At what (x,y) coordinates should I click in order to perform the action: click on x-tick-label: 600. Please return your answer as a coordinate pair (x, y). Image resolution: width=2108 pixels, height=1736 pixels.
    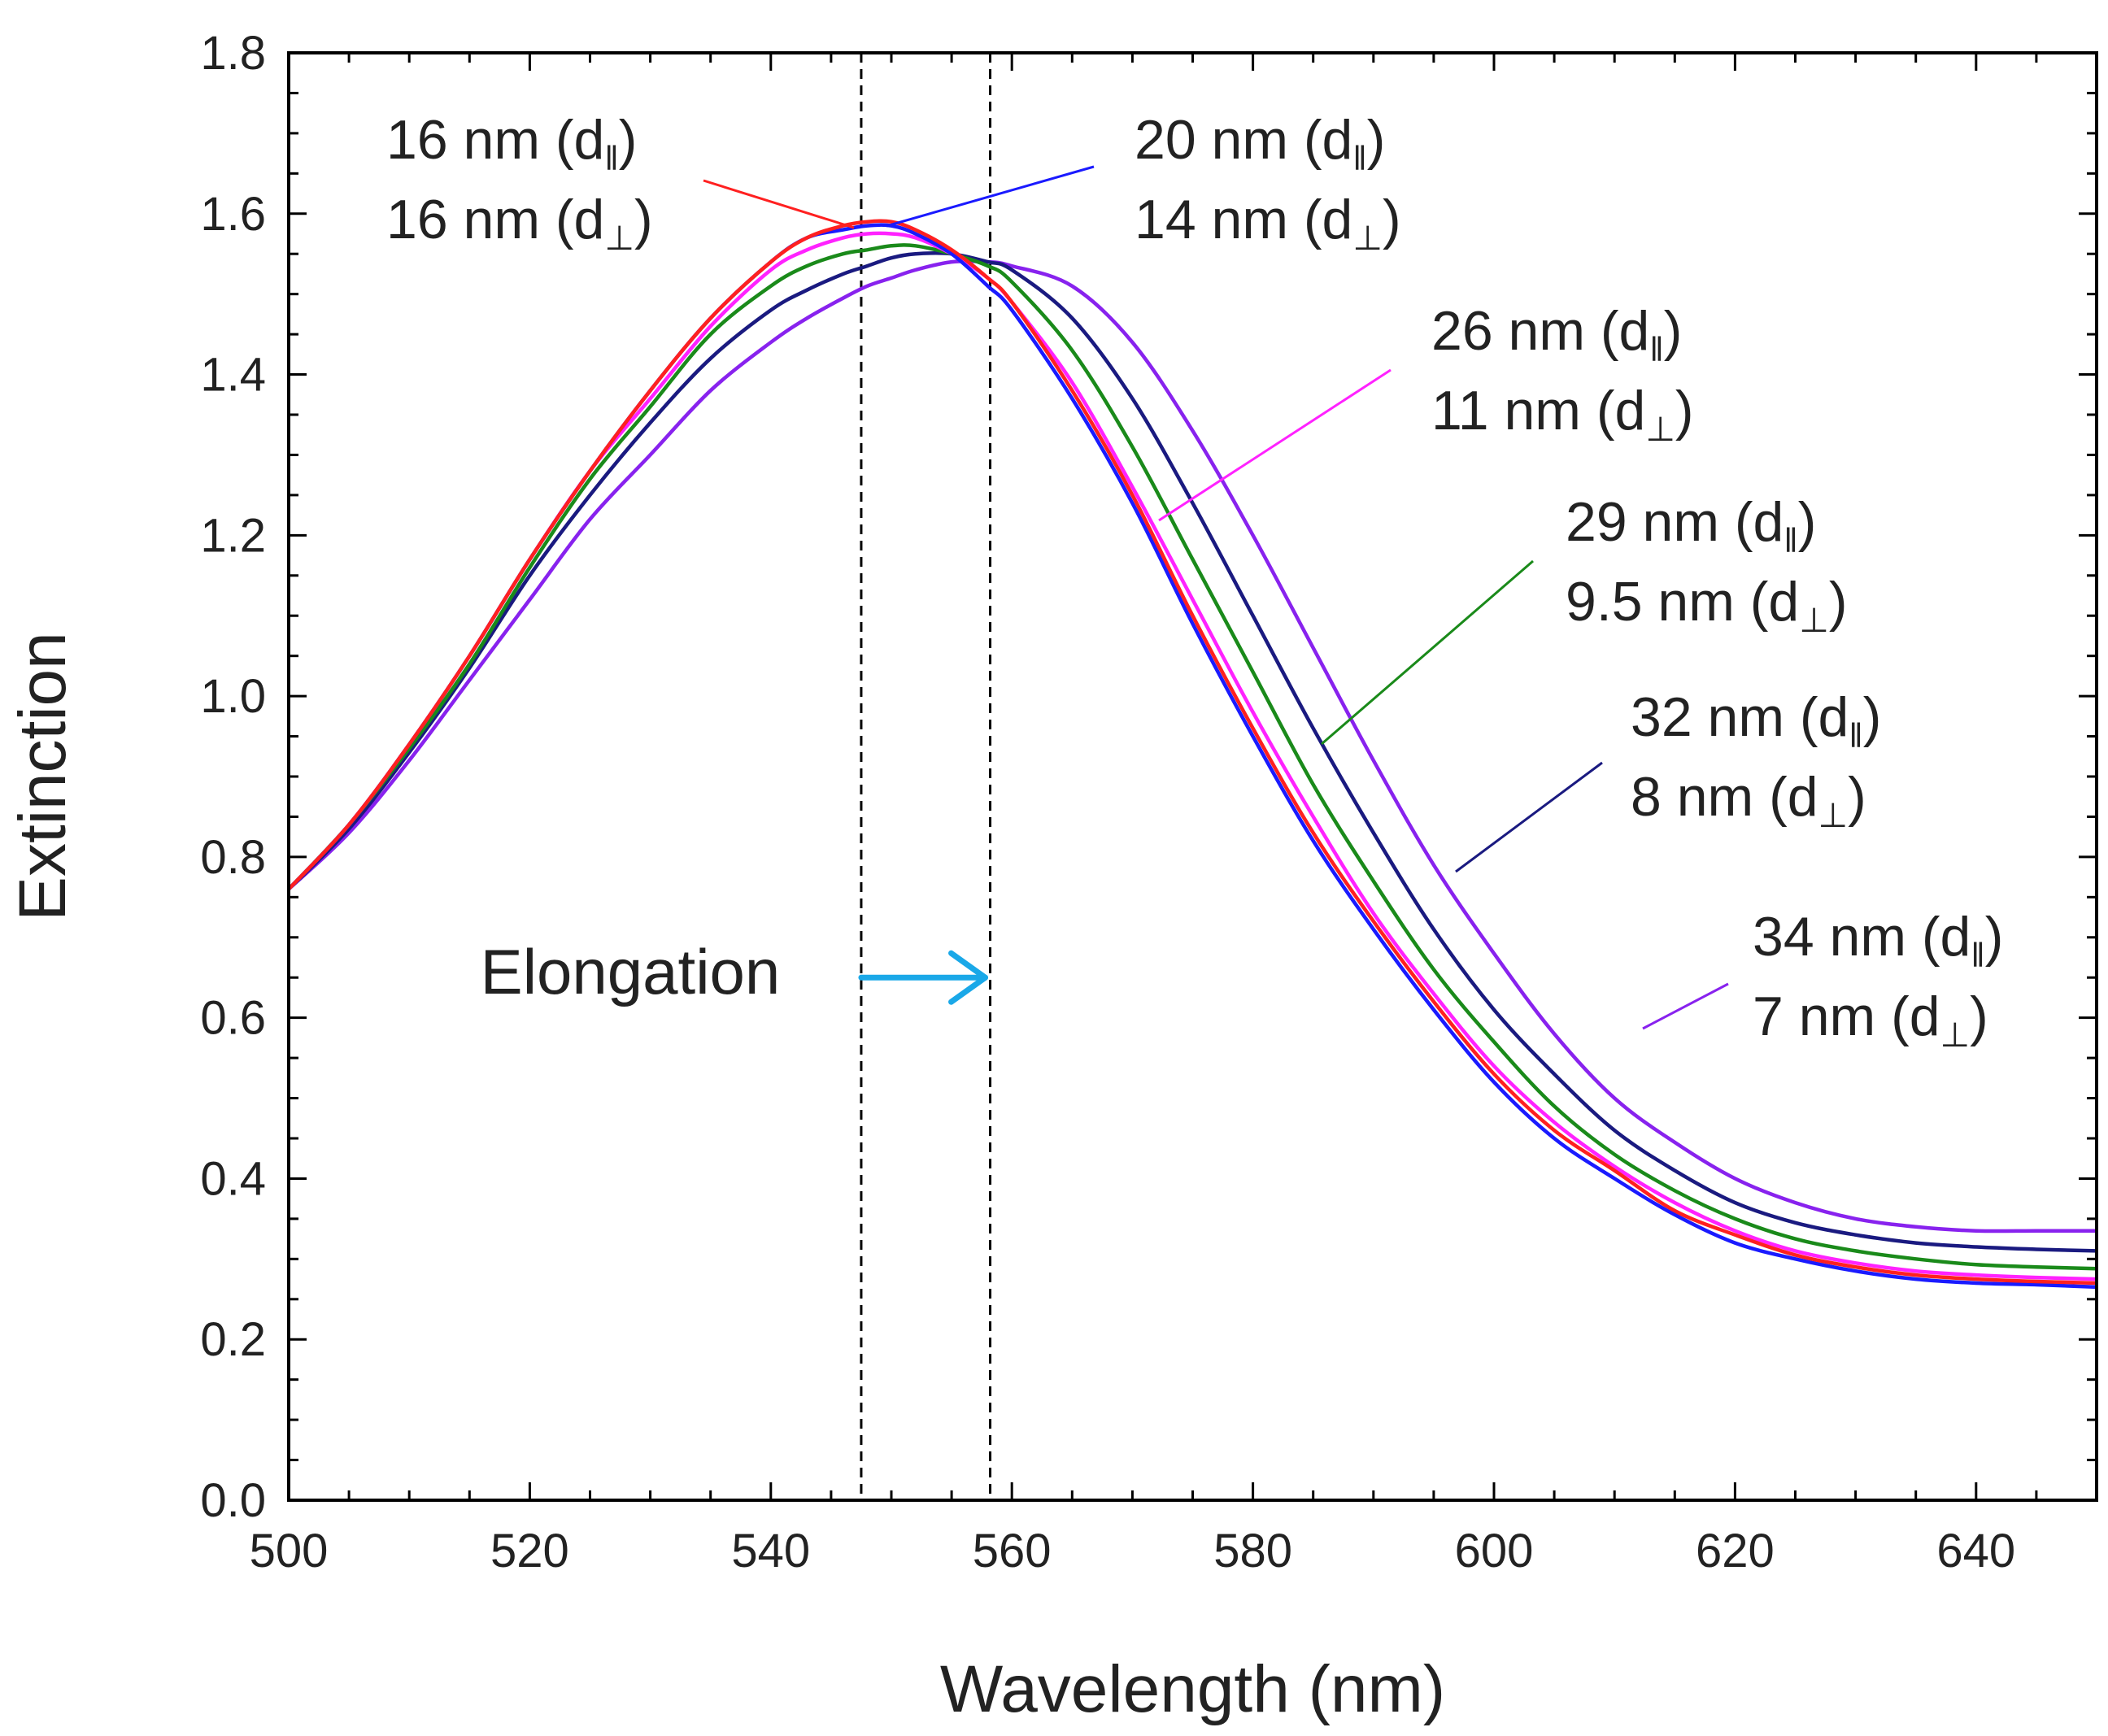
    Looking at the image, I should click on (1494, 1551).